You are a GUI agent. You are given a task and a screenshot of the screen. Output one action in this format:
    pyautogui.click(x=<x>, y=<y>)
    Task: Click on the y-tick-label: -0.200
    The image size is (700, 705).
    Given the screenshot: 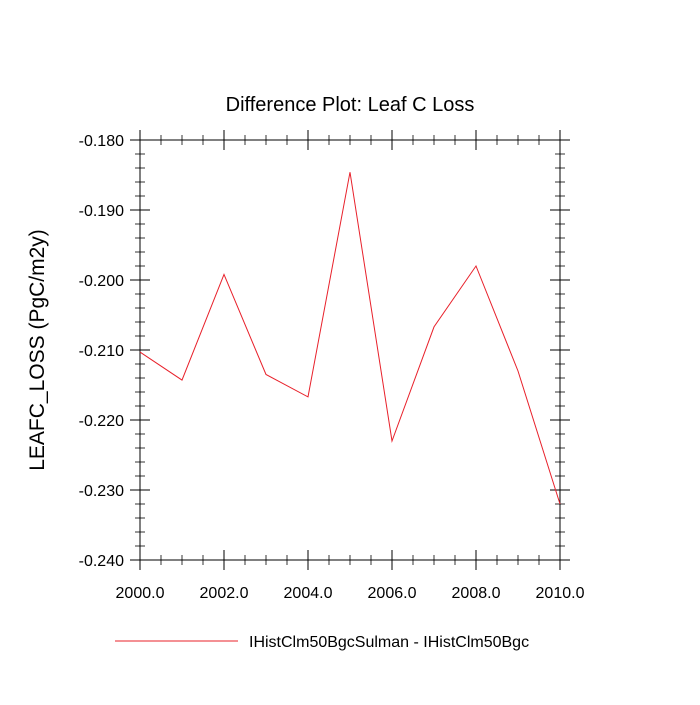 What is the action you would take?
    pyautogui.click(x=101, y=281)
    